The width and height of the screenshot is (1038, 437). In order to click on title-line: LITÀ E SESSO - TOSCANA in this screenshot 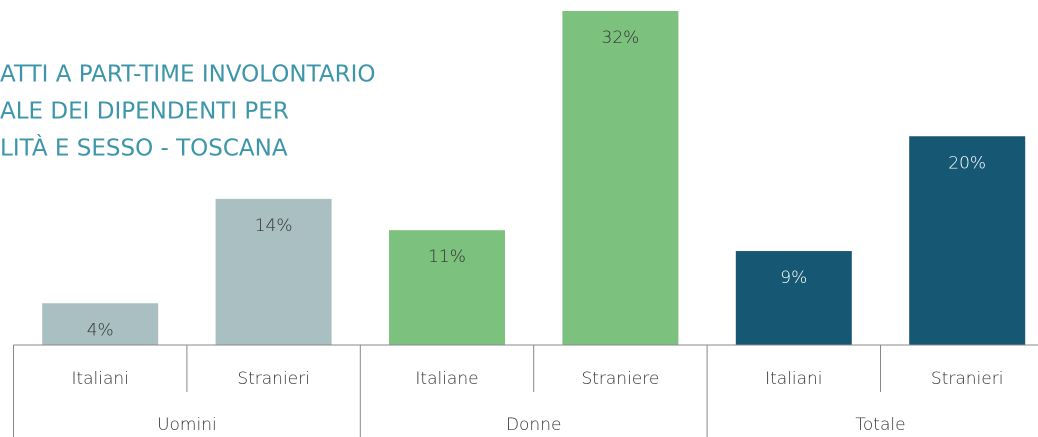, I will do `click(144, 148)`.